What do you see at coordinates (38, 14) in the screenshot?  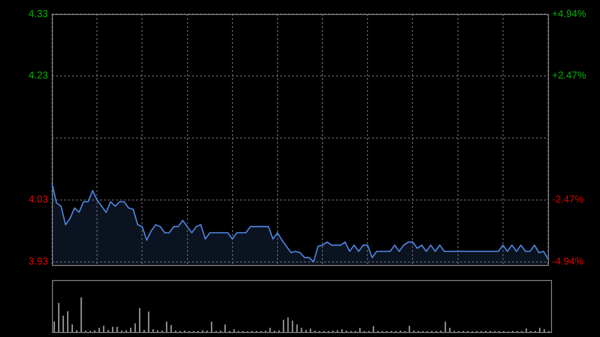 I see `y-tick-label: 4.33` at bounding box center [38, 14].